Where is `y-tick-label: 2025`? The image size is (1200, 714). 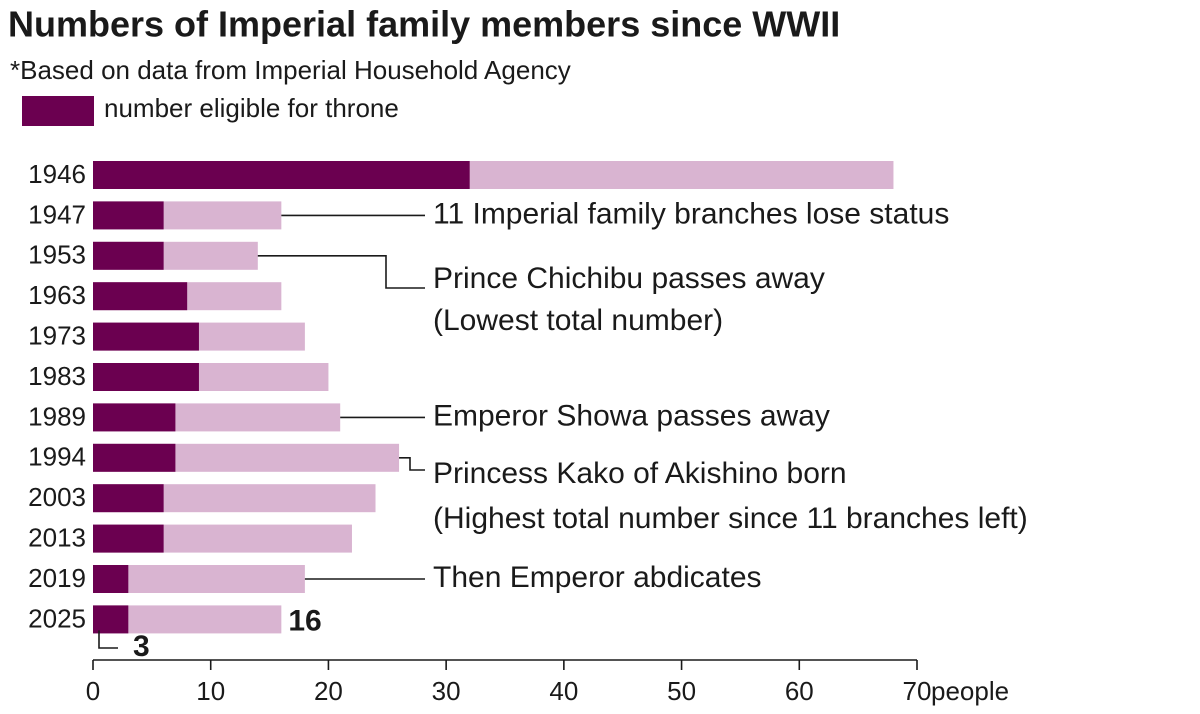
y-tick-label: 2025 is located at coordinates (57, 618).